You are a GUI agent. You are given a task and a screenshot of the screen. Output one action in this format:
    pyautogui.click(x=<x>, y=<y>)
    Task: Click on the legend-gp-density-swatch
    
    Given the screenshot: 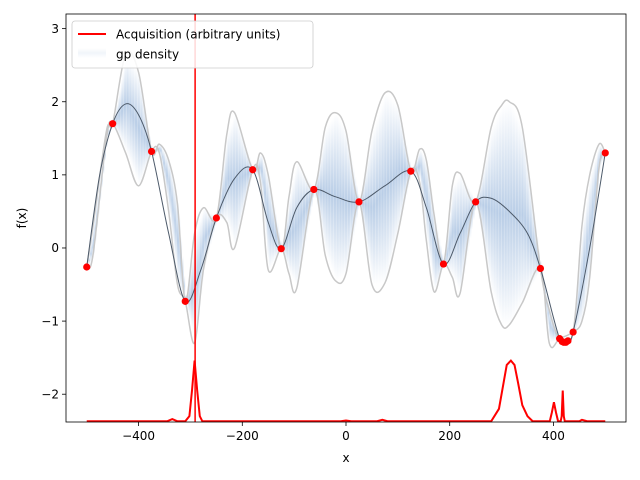 What is the action you would take?
    pyautogui.click(x=92, y=53)
    